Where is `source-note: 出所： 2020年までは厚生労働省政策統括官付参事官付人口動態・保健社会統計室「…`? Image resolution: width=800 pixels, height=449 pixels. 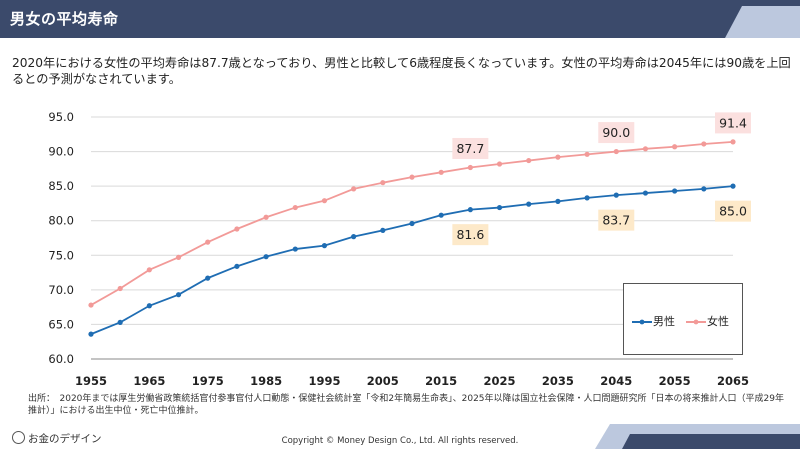
source-note: 出所： 2020年までは厚生労働省政策統括官付参事官付人口動態・保健社会統計室「… is located at coordinates (406, 405).